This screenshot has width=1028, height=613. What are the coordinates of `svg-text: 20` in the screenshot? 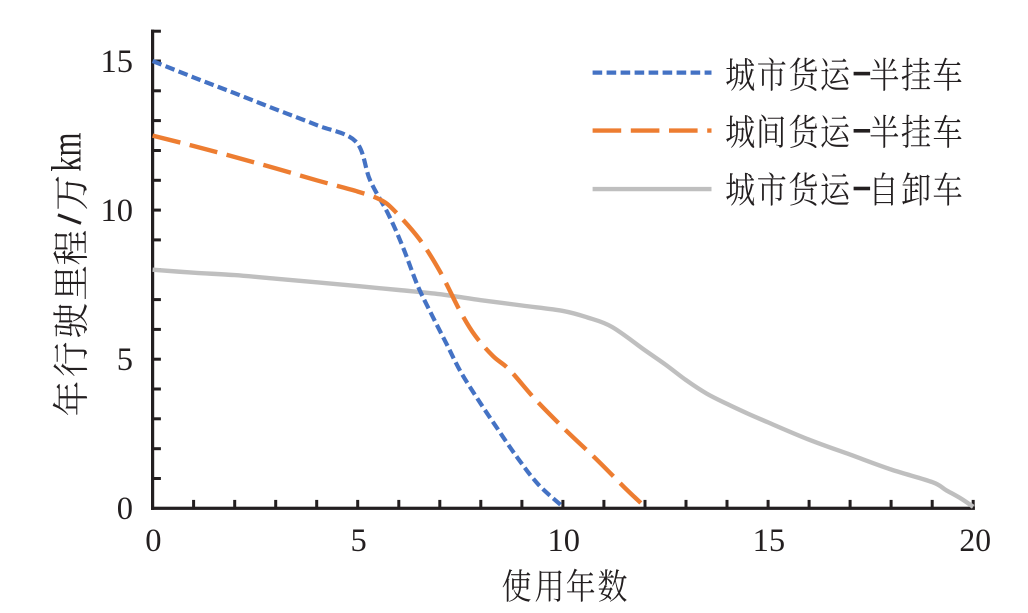 It's located at (975, 541).